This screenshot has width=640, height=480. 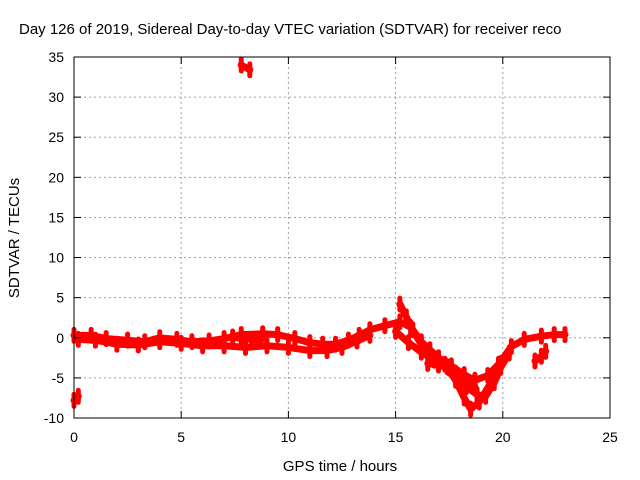 I want to click on series-arc-start-low, so click(x=76, y=398).